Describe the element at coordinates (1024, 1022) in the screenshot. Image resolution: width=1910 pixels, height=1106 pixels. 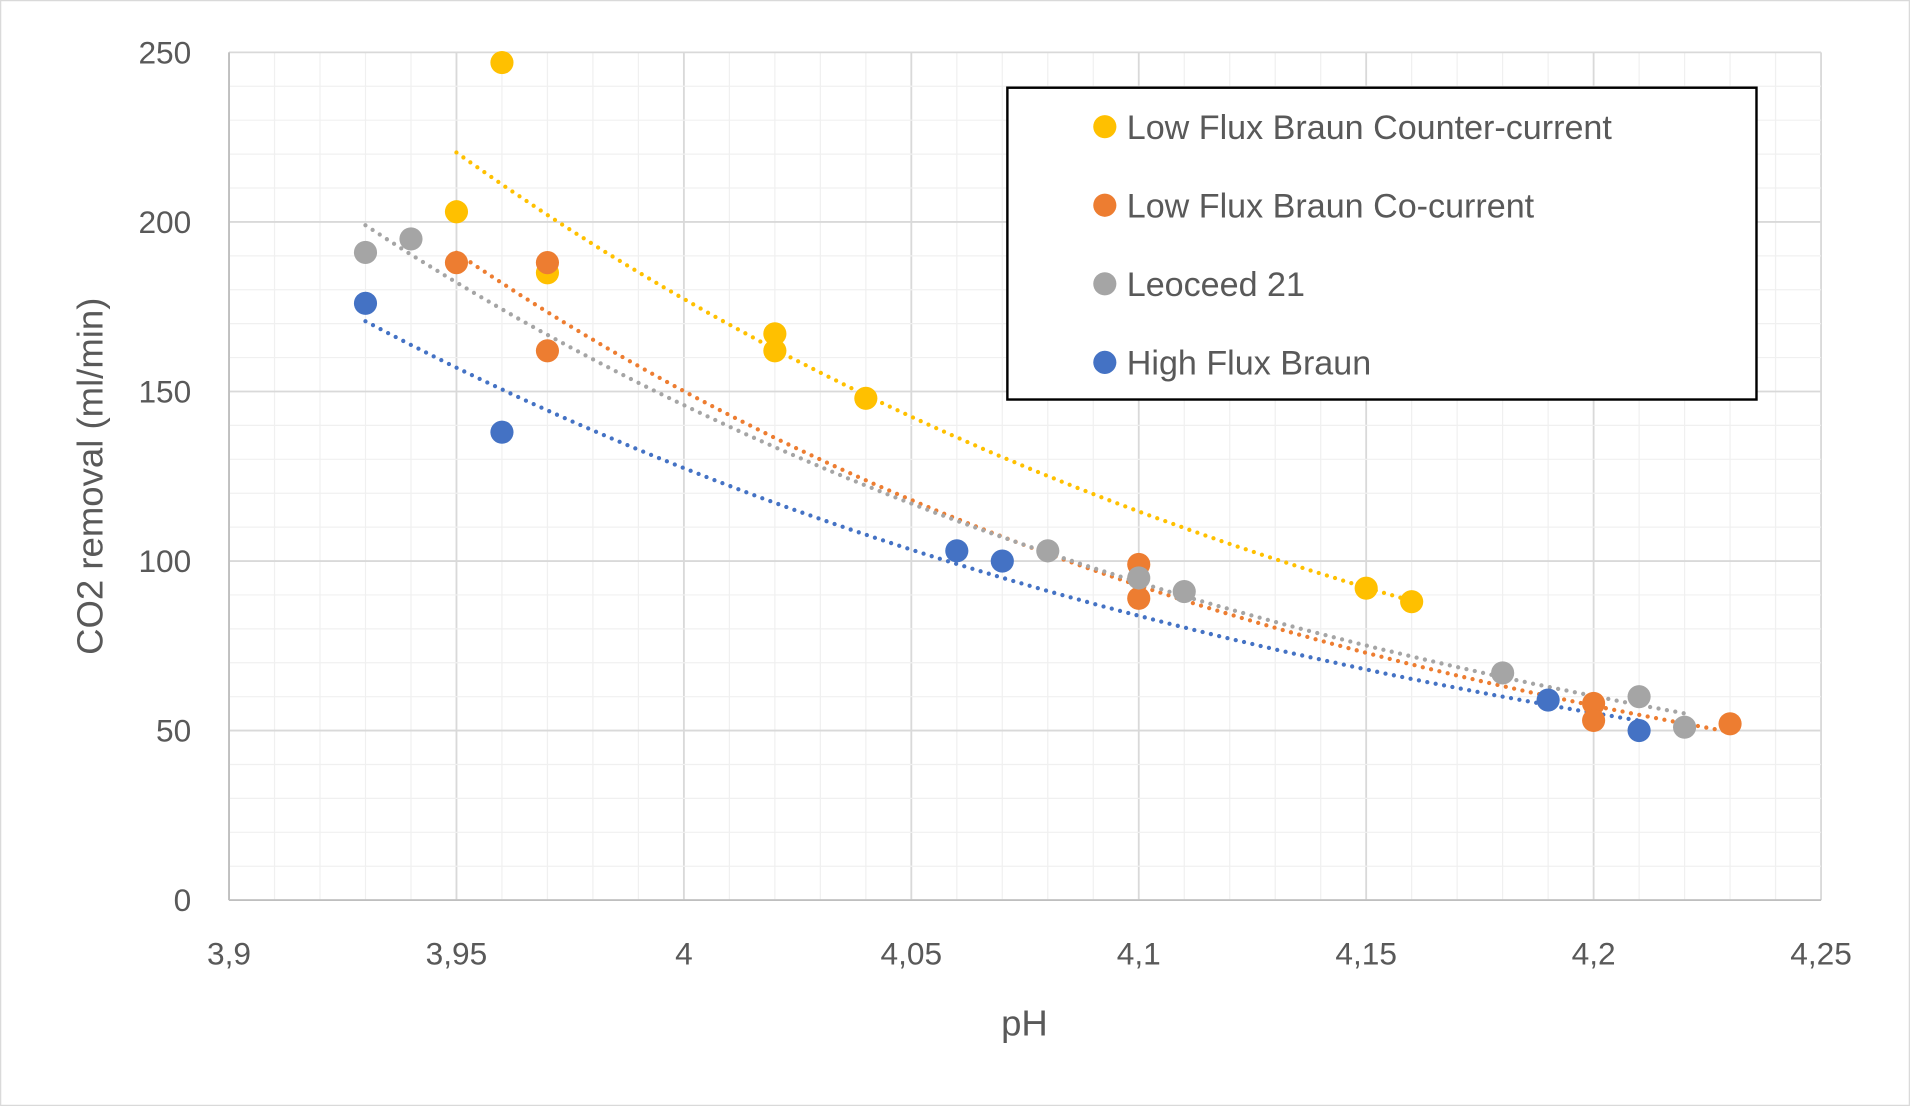
I see `x-axis-title: pH` at that location.